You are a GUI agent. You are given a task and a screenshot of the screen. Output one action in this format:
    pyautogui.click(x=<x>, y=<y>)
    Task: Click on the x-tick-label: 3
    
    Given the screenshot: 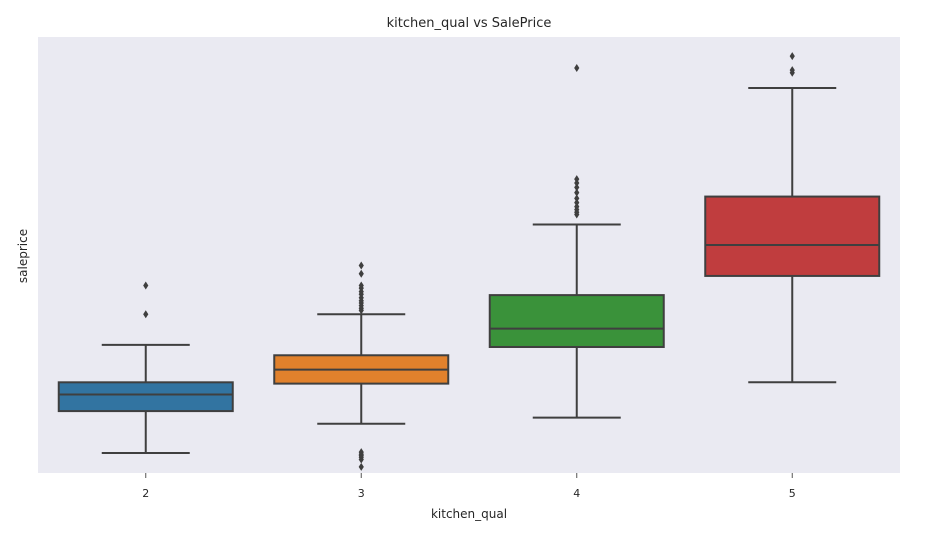 What is the action you would take?
    pyautogui.click(x=361, y=493)
    